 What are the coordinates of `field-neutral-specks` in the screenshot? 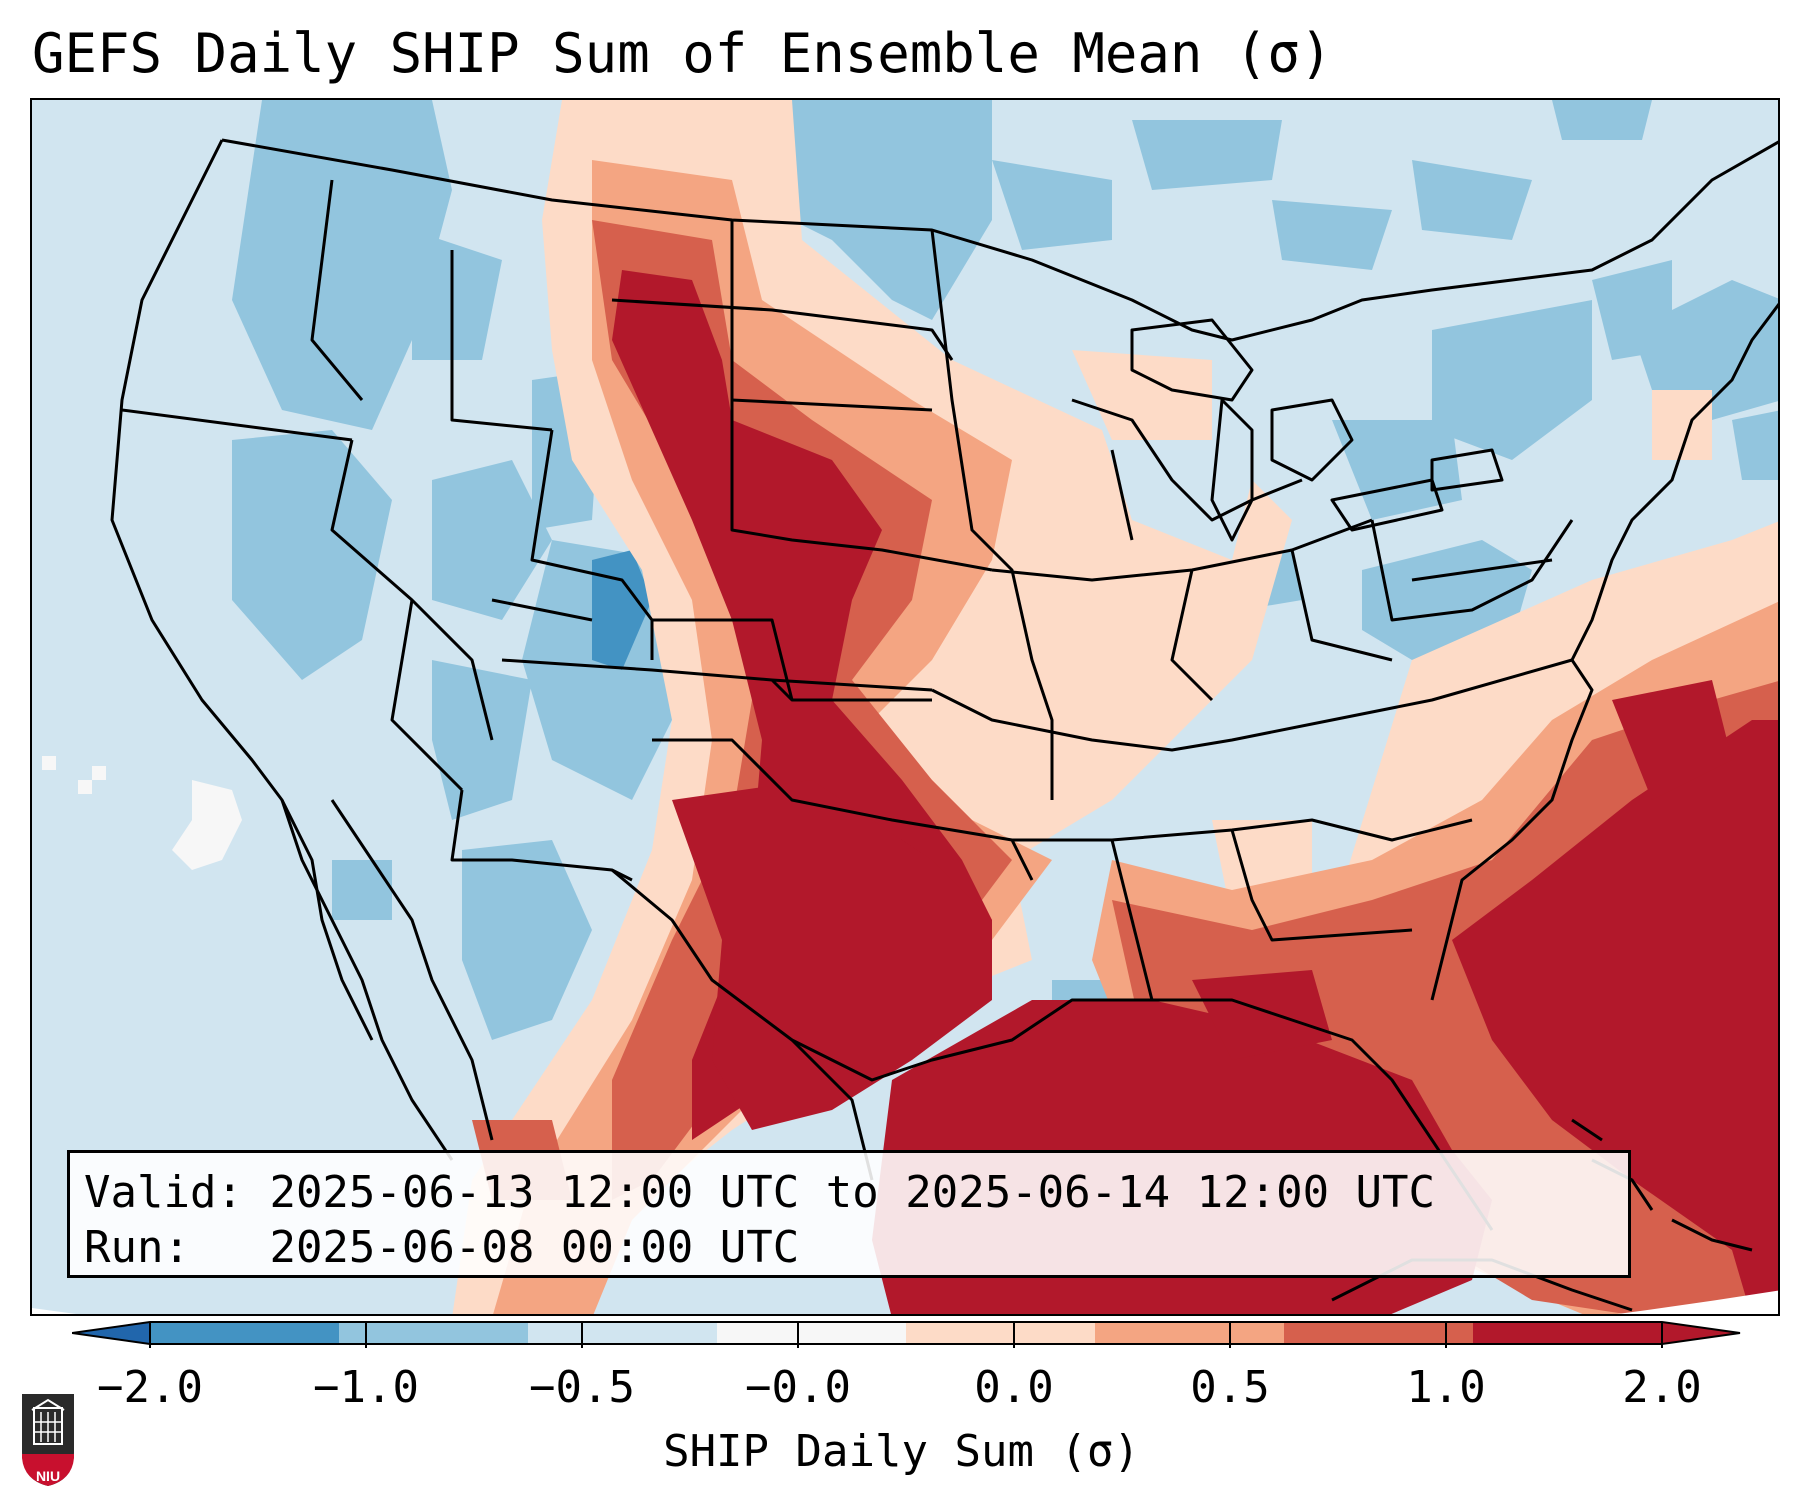 It's located at (142, 813).